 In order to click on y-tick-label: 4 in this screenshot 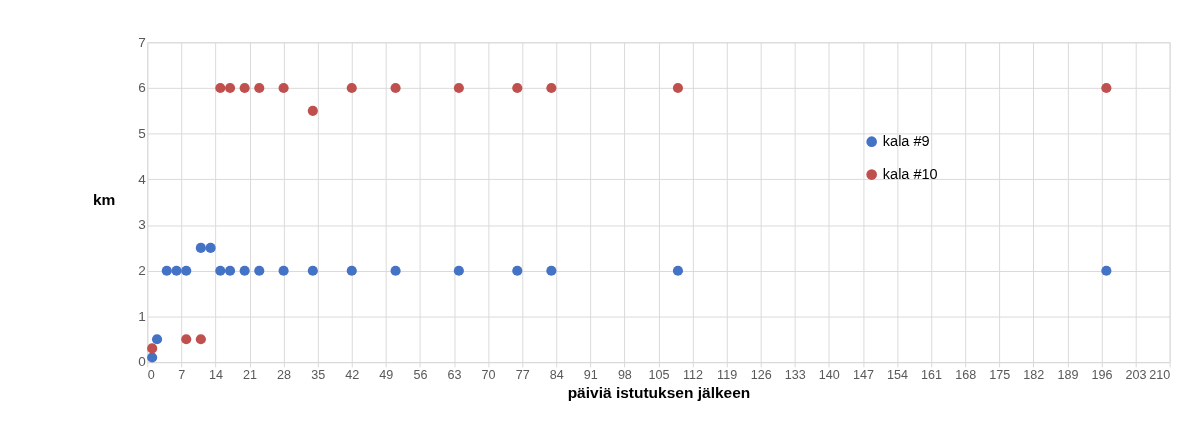, I will do `click(142, 179)`.